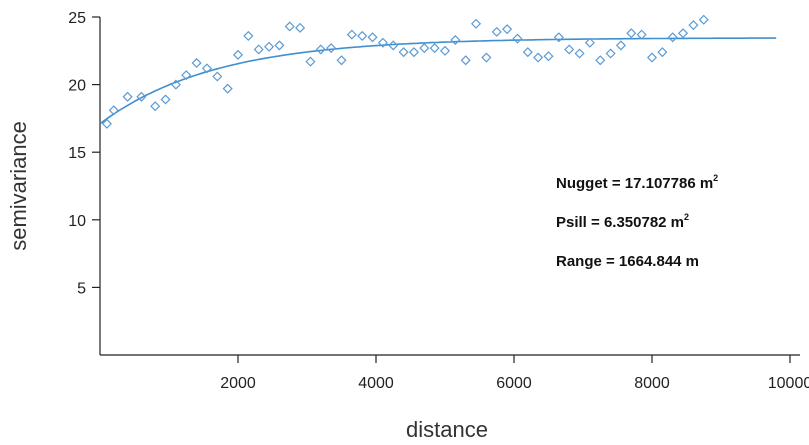 The image size is (809, 445). I want to click on y-tick-label: 5, so click(81, 288).